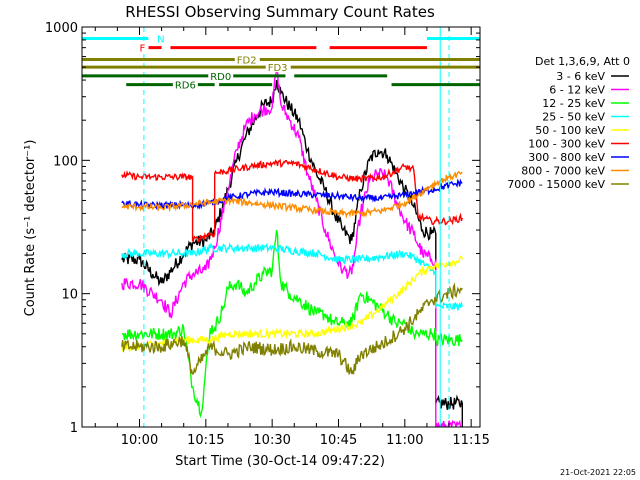  I want to click on legend-label-8: 7000 - 15000 keV, so click(556, 184).